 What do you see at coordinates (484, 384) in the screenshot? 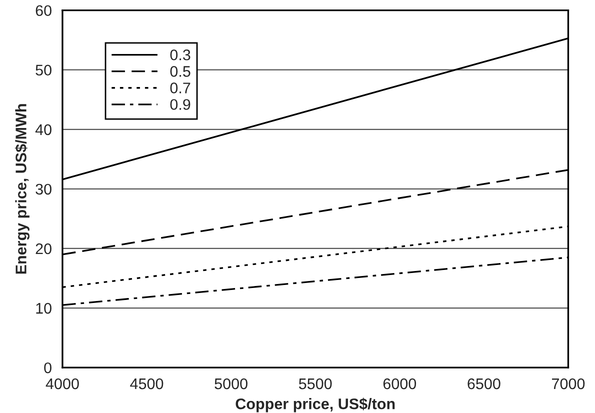
I see `x-tick-label: 6500` at bounding box center [484, 384].